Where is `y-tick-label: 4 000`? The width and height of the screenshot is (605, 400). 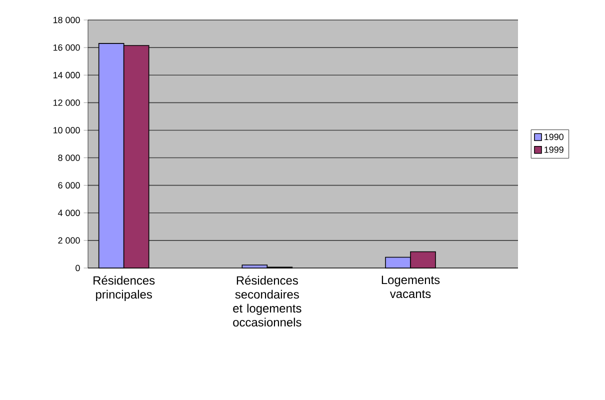
y-tick-label: 4 000 is located at coordinates (69, 213).